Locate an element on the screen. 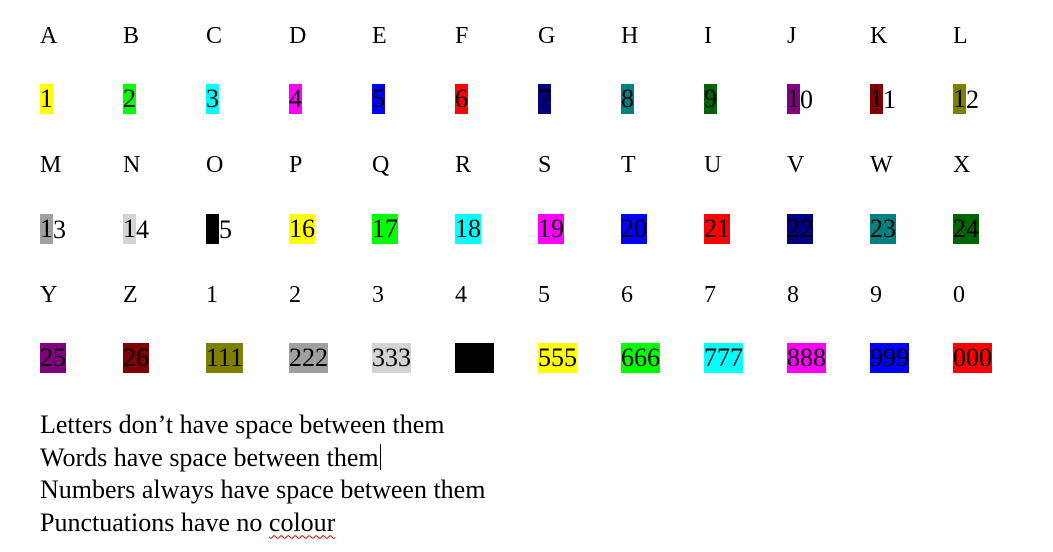  plain-character: 2 is located at coordinates (295, 295).